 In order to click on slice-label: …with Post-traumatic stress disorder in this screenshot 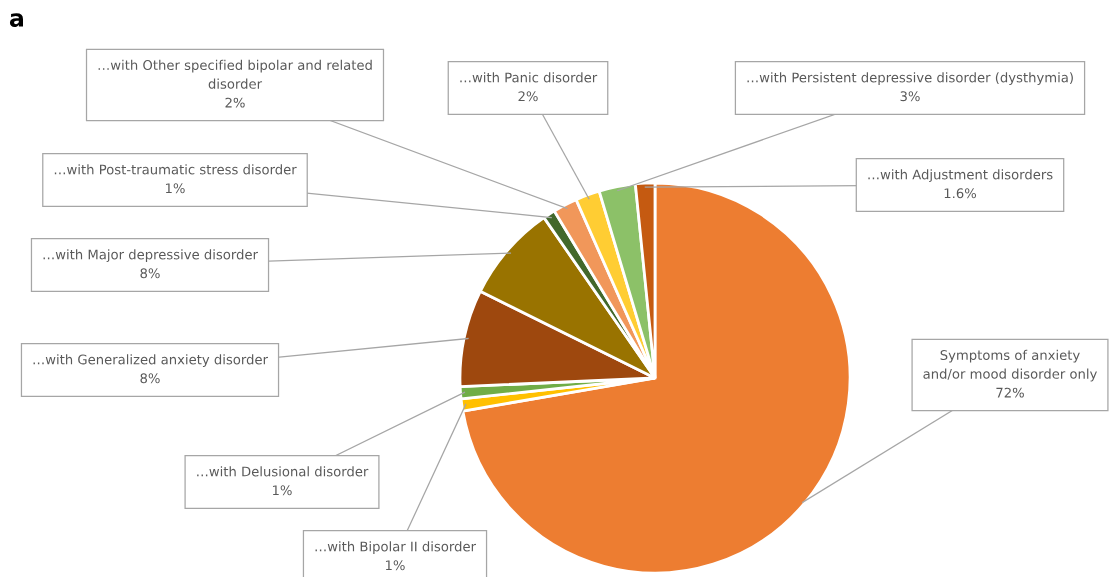, I will do `click(175, 169)`.